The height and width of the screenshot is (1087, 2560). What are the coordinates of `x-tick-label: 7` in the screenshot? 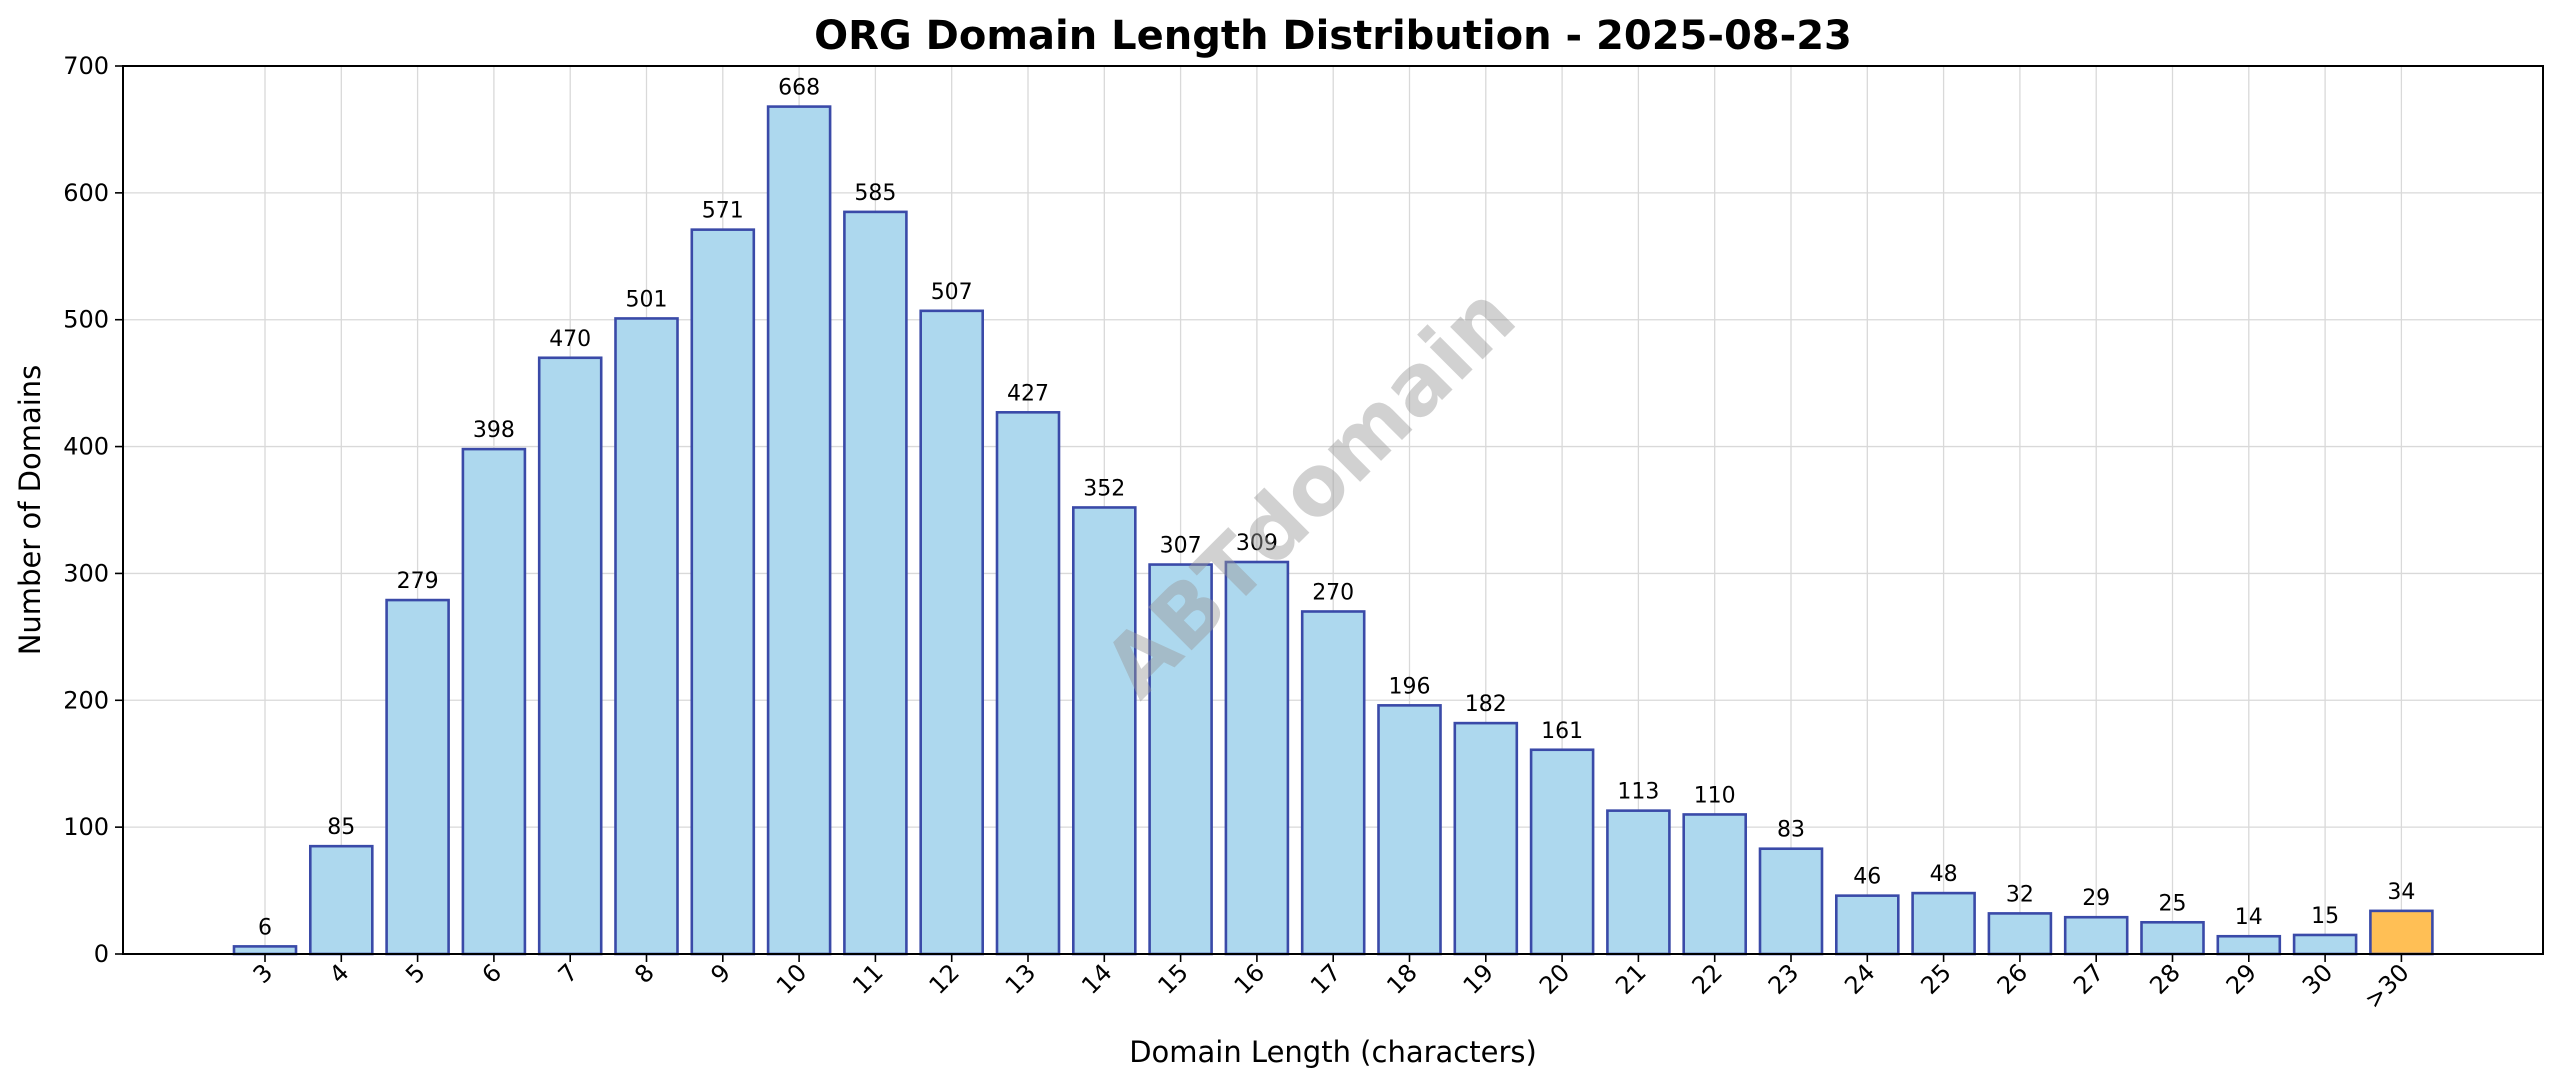 It's located at (568, 973).